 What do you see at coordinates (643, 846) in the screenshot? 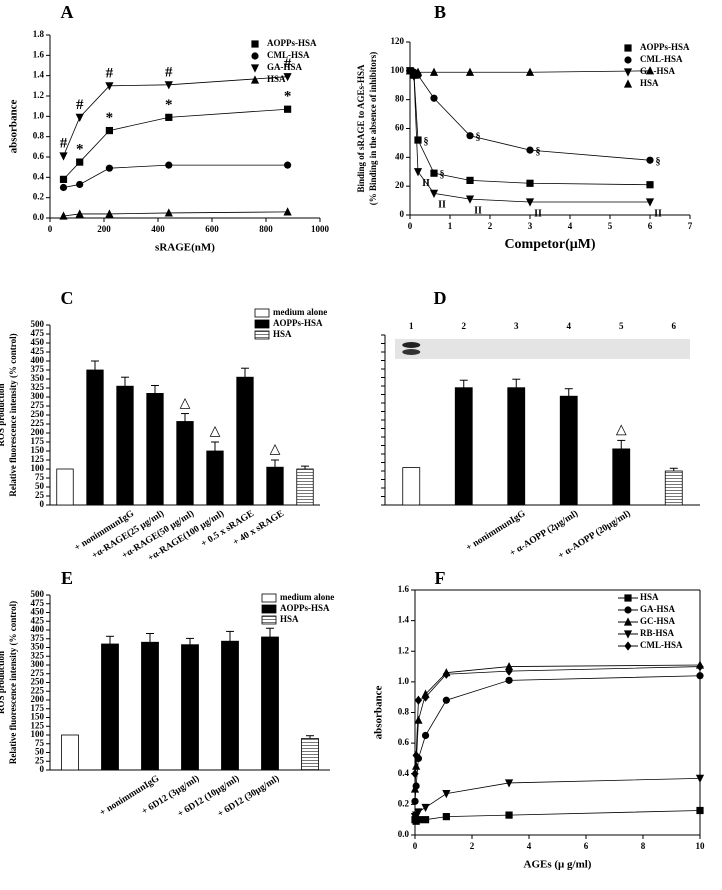
I see `x-tick-label: 8` at bounding box center [643, 846].